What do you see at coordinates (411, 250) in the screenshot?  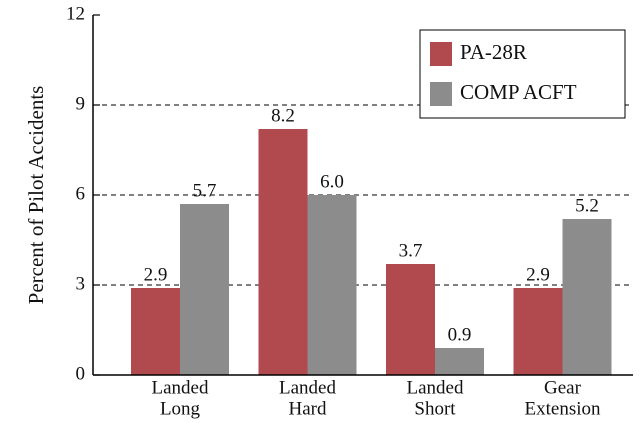 I see `value-label: 3.7` at bounding box center [411, 250].